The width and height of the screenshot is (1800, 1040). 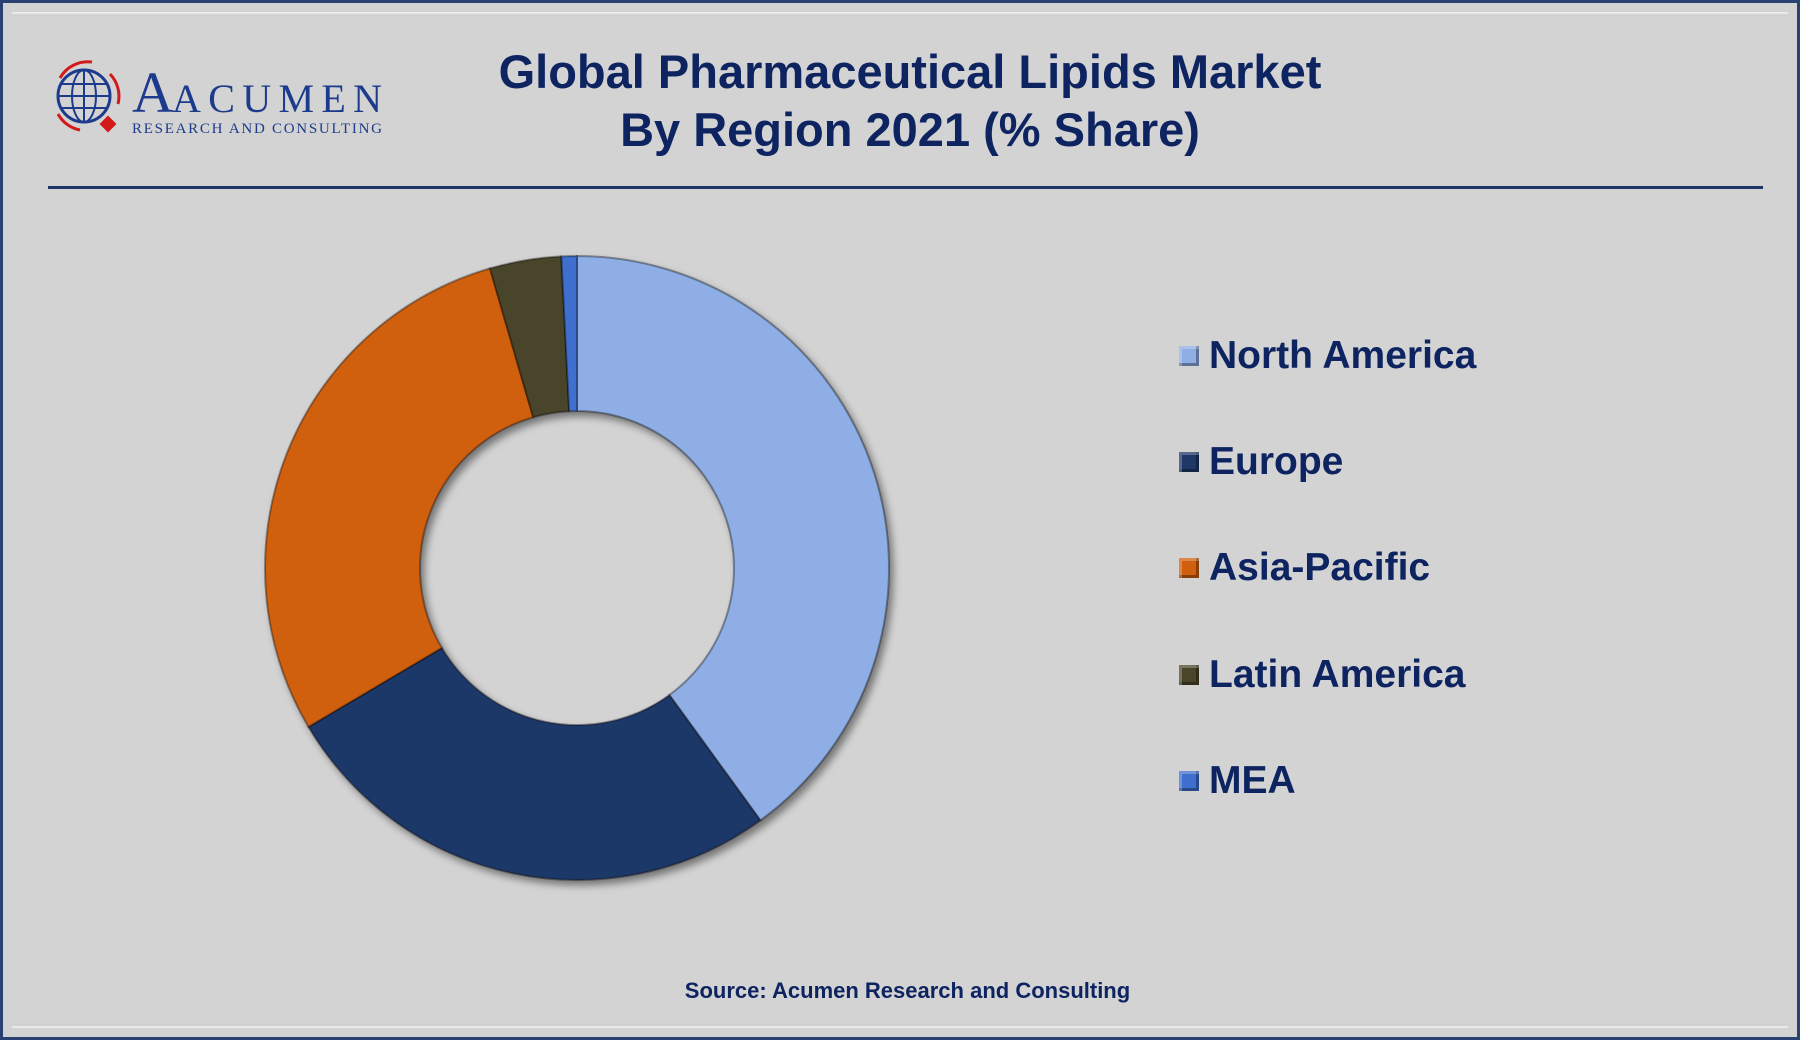 What do you see at coordinates (910, 71) in the screenshot?
I see `chart-title-line1: Global Pharmaceutical Lipids Market` at bounding box center [910, 71].